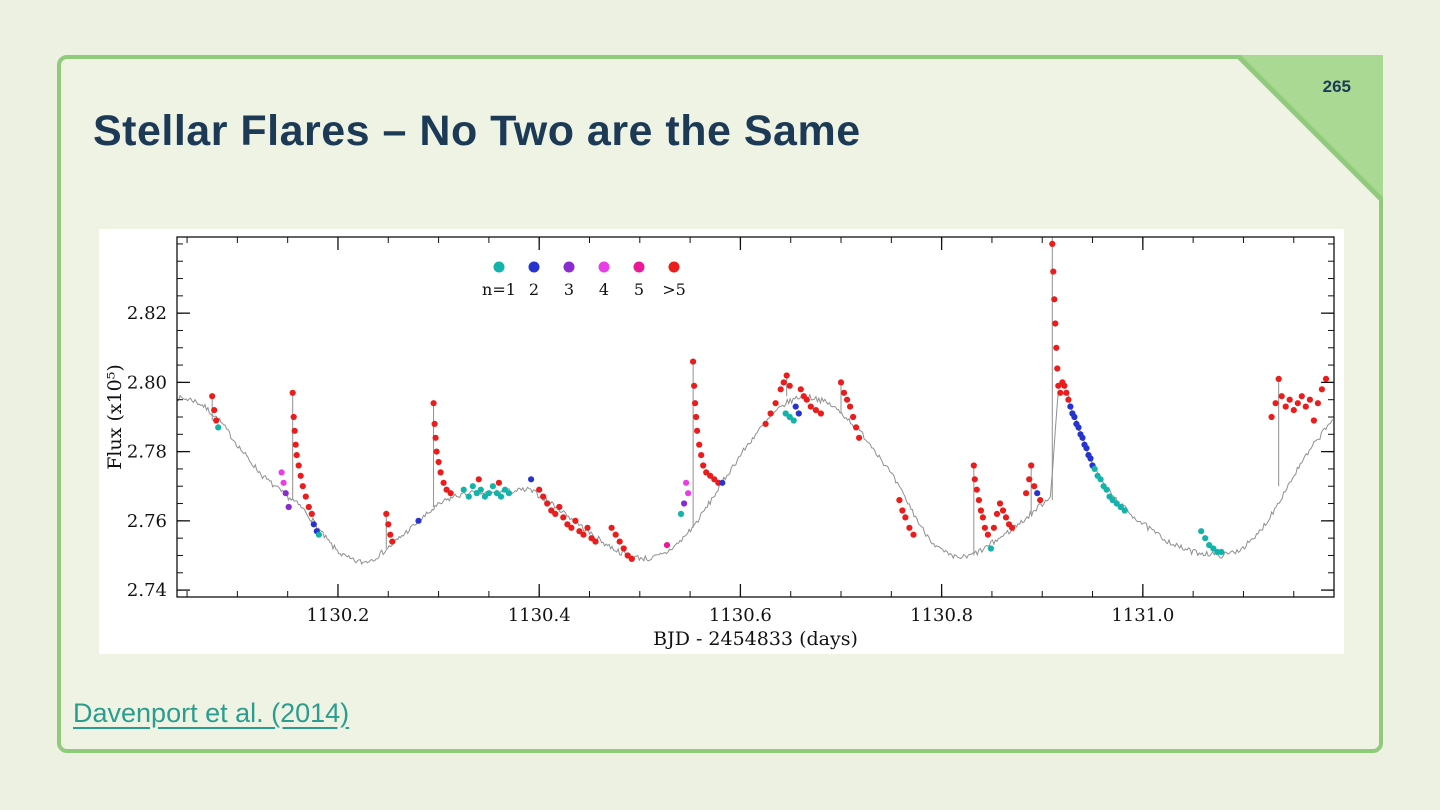  What do you see at coordinates (539, 615) in the screenshot?
I see `svg-text: 1130.4` at bounding box center [539, 615].